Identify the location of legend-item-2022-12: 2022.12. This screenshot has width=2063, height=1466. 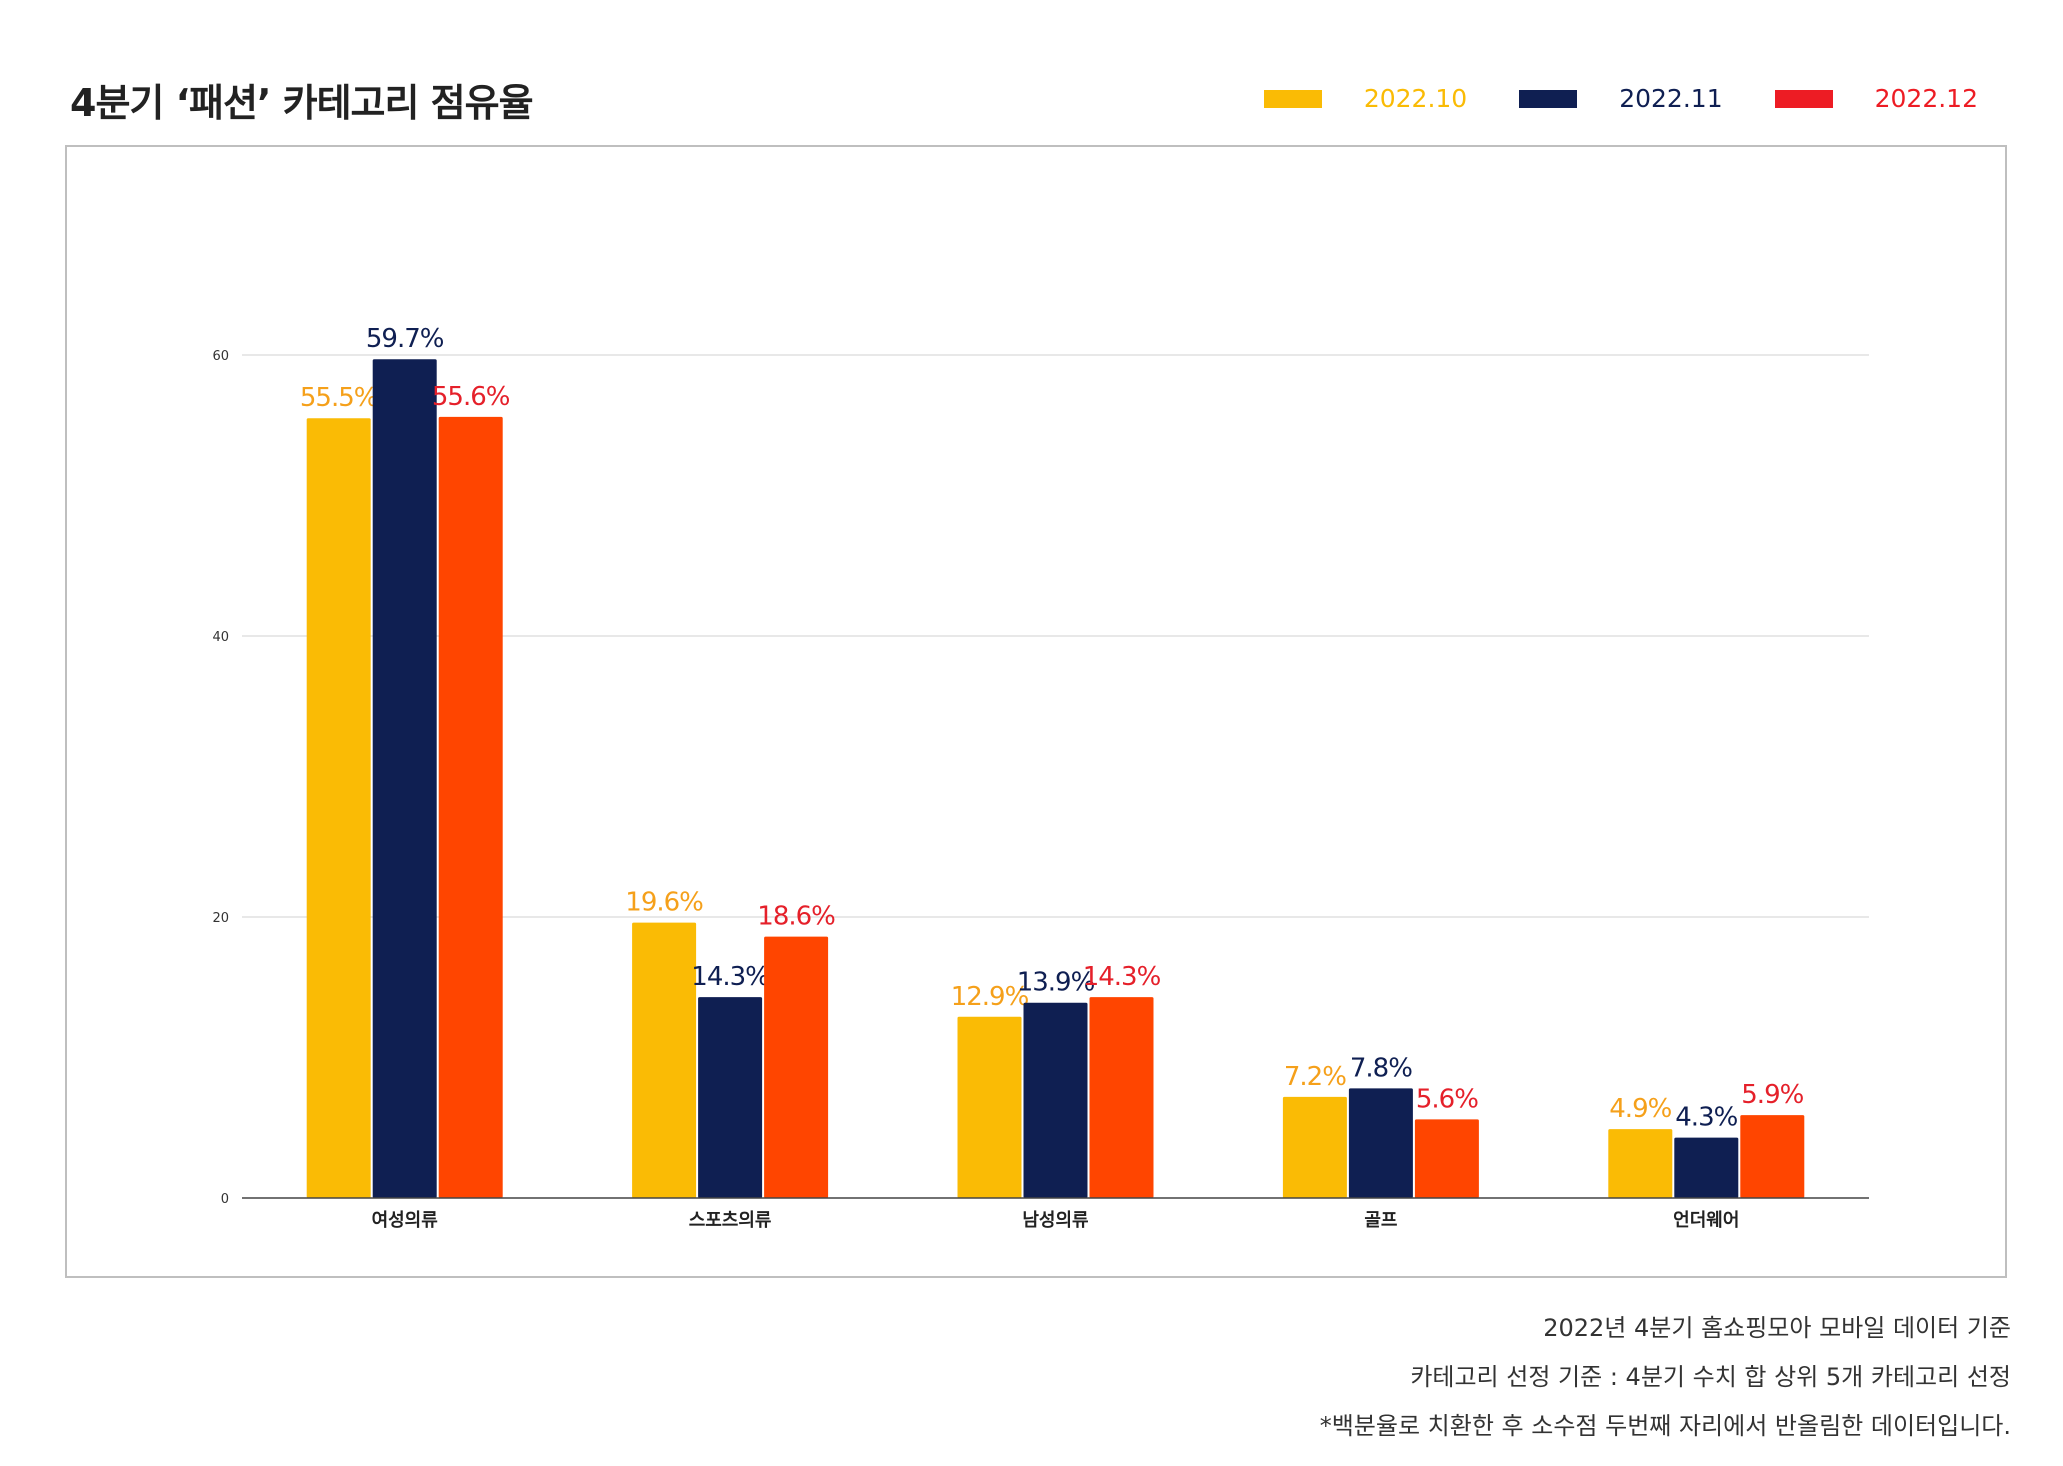
(1876, 98).